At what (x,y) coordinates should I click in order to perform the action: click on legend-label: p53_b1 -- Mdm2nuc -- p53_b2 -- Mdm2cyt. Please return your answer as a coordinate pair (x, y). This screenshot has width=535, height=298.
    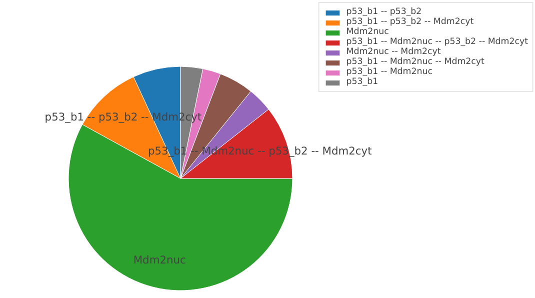
    Looking at the image, I should click on (437, 42).